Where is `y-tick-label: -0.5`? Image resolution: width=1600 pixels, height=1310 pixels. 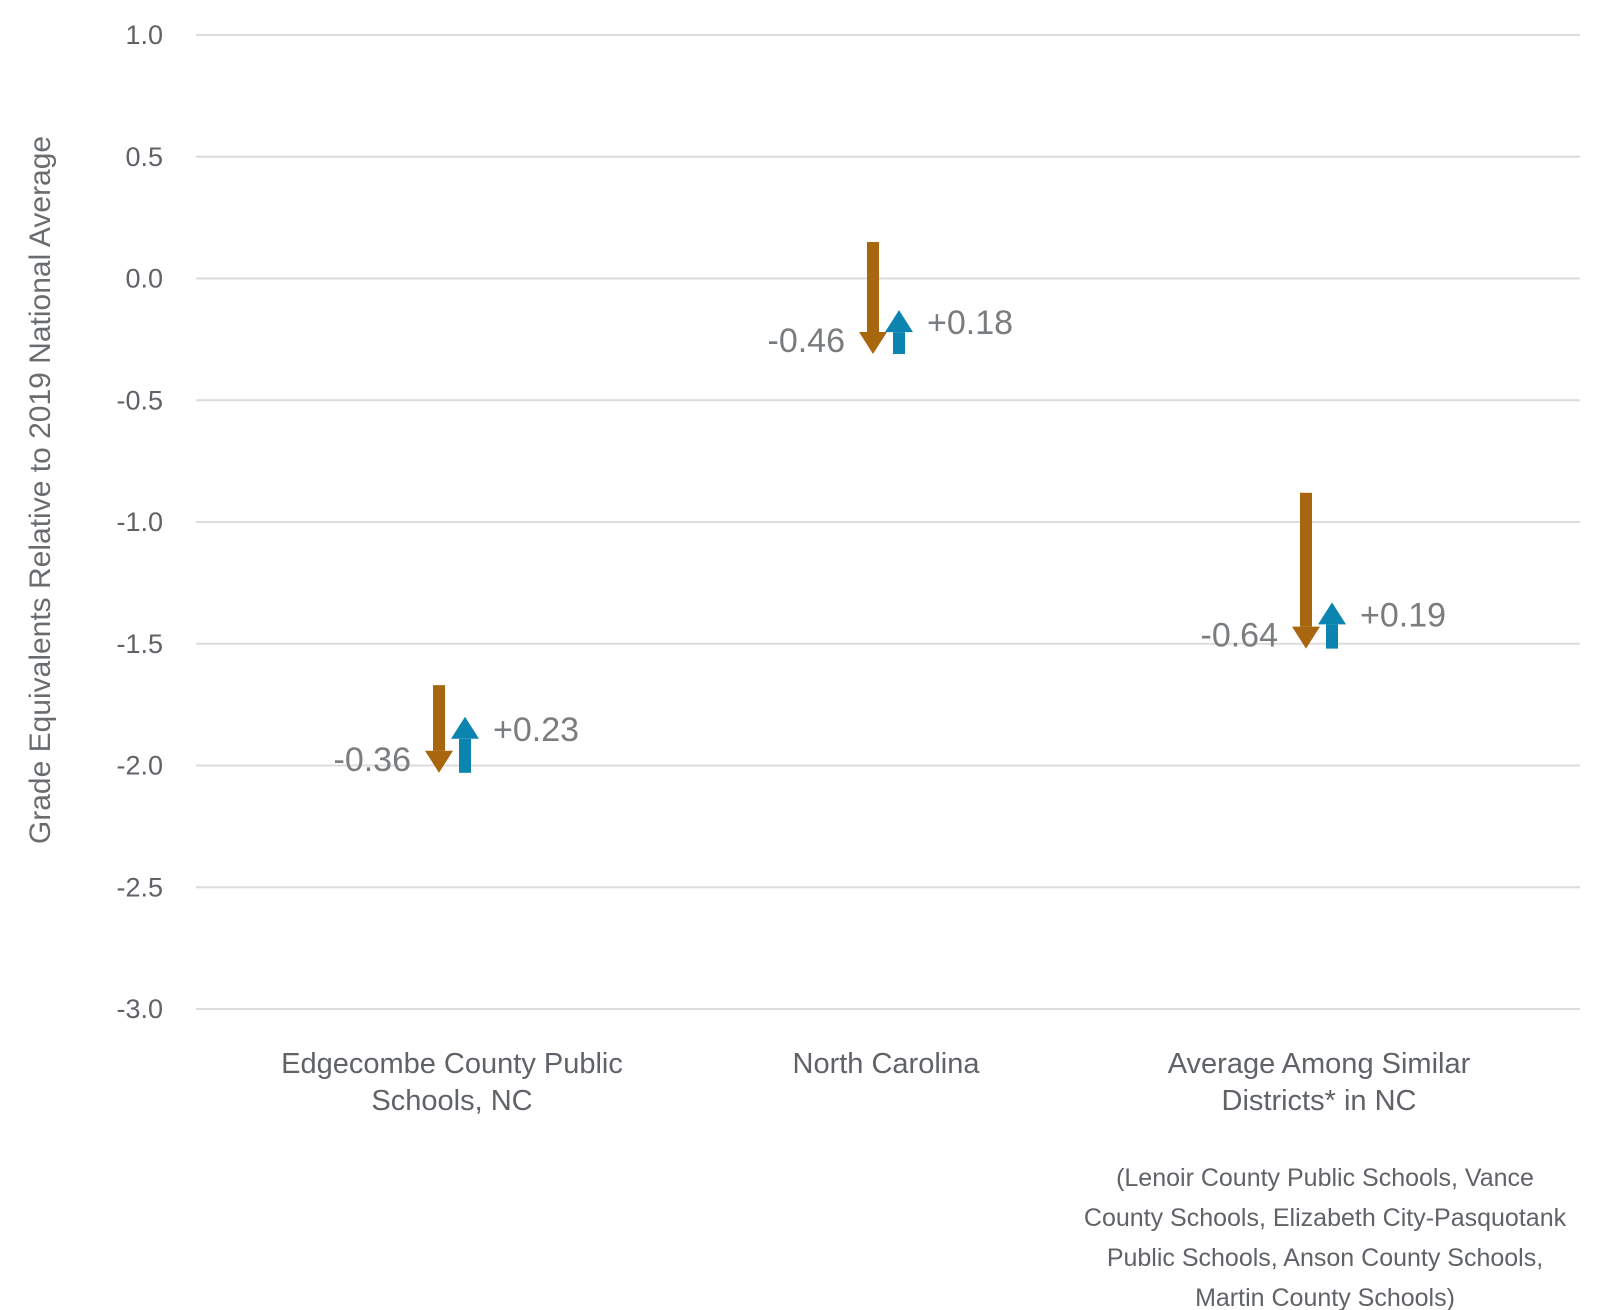 y-tick-label: -0.5 is located at coordinates (139, 400).